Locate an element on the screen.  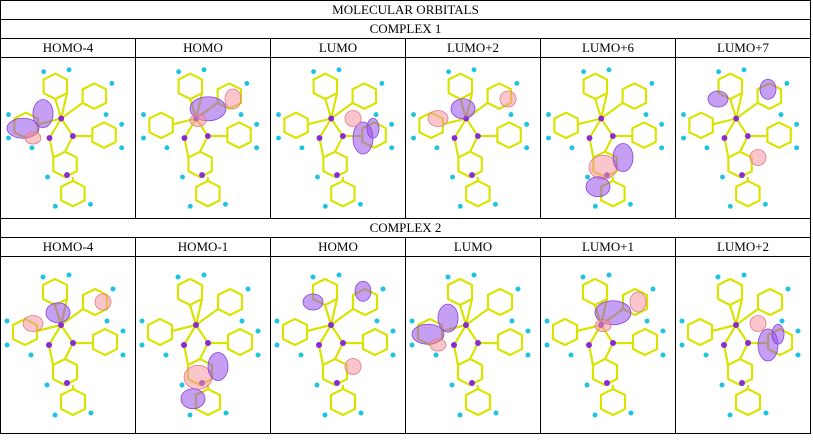
orbital-label: LUMO+6 is located at coordinates (608, 48).